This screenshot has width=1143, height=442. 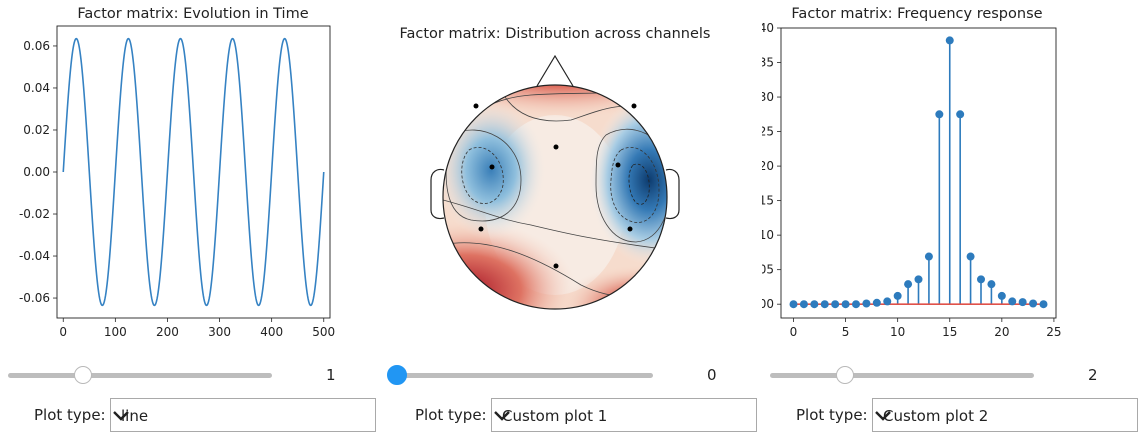 I want to click on time-chart-title: Factor matrix: Evolution in Time, so click(x=192, y=14).